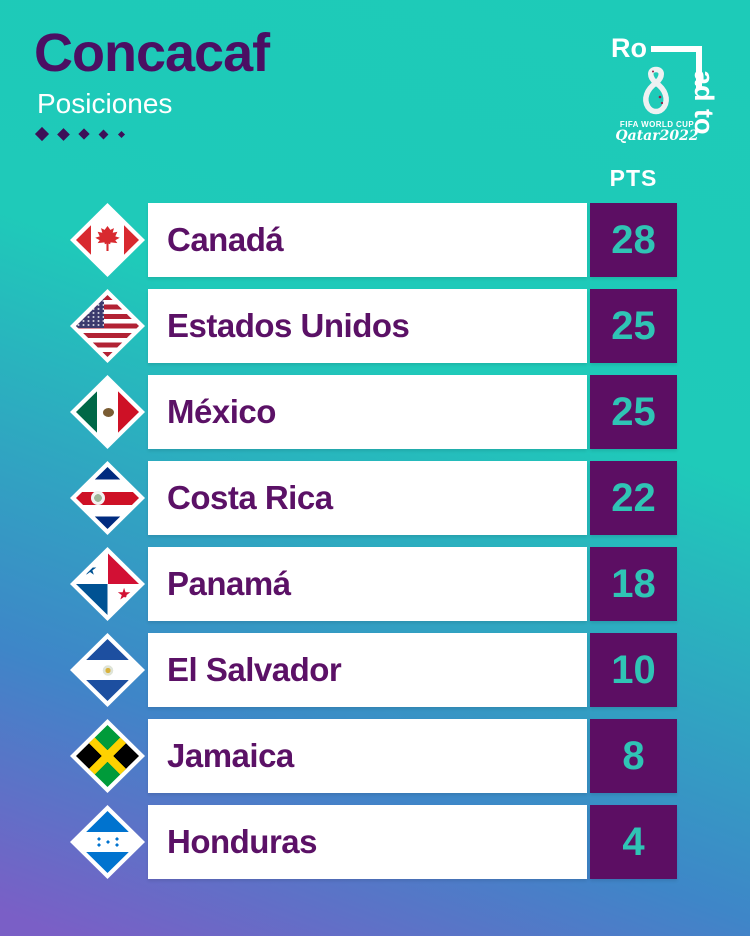 Image resolution: width=750 pixels, height=936 pixels. Describe the element at coordinates (633, 584) in the screenshot. I see `points-badge: 18` at that location.